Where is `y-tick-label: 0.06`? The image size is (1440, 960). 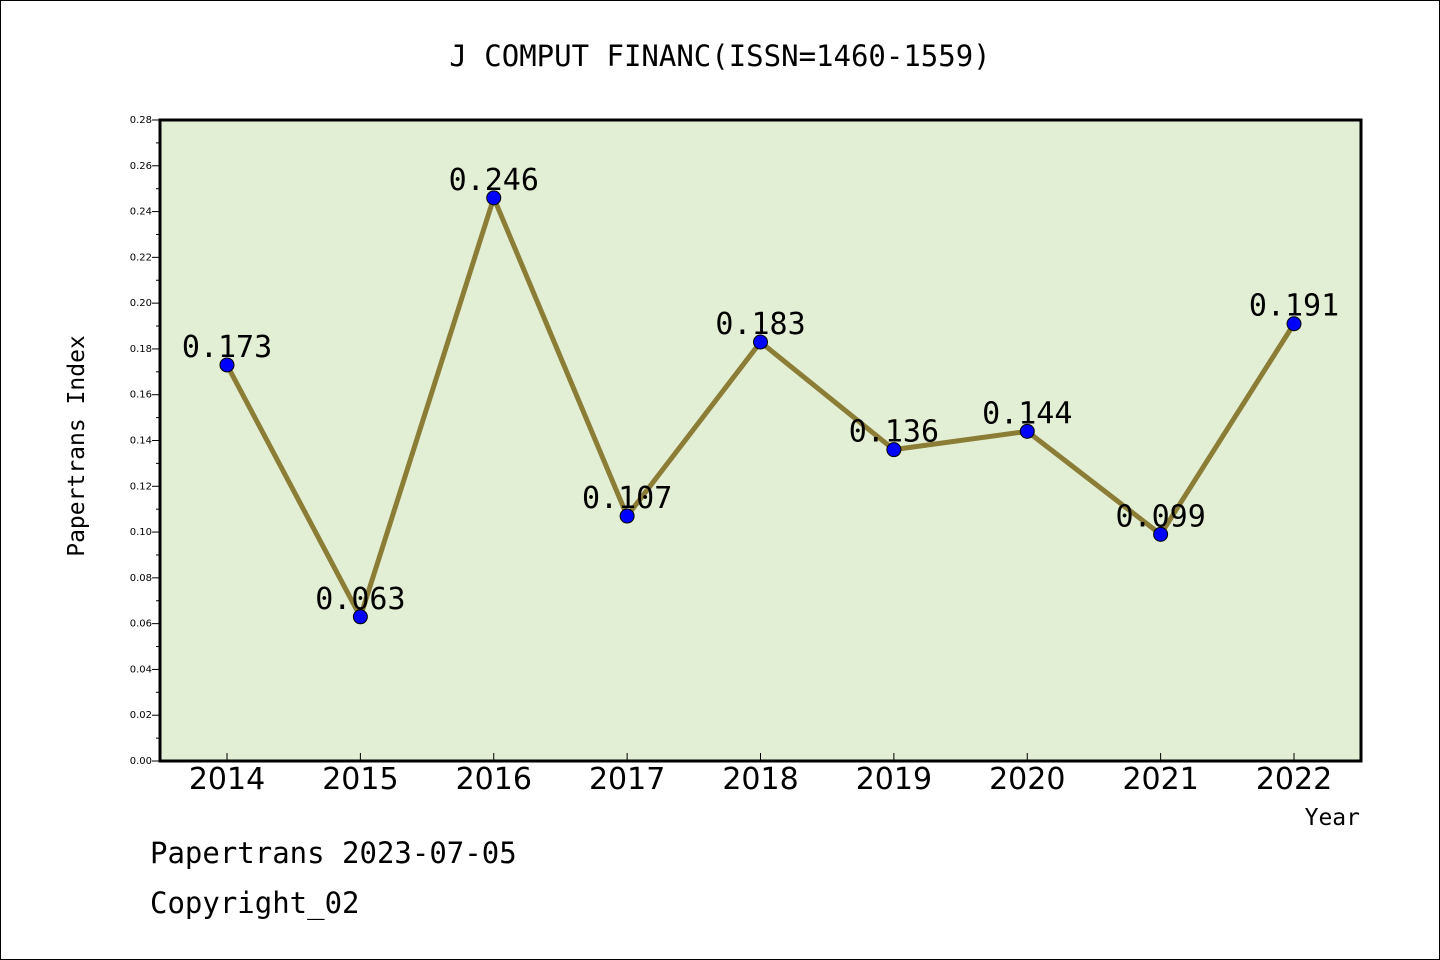
y-tick-label: 0.06 is located at coordinates (141, 624).